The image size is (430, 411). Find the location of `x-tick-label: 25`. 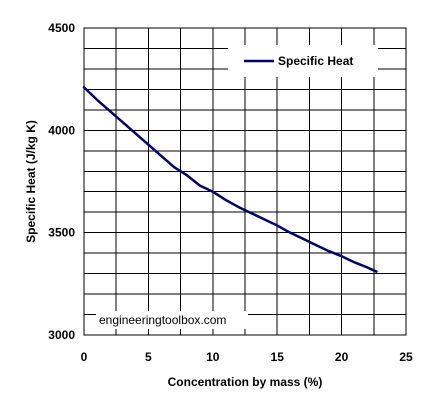

x-tick-label: 25 is located at coordinates (406, 357).